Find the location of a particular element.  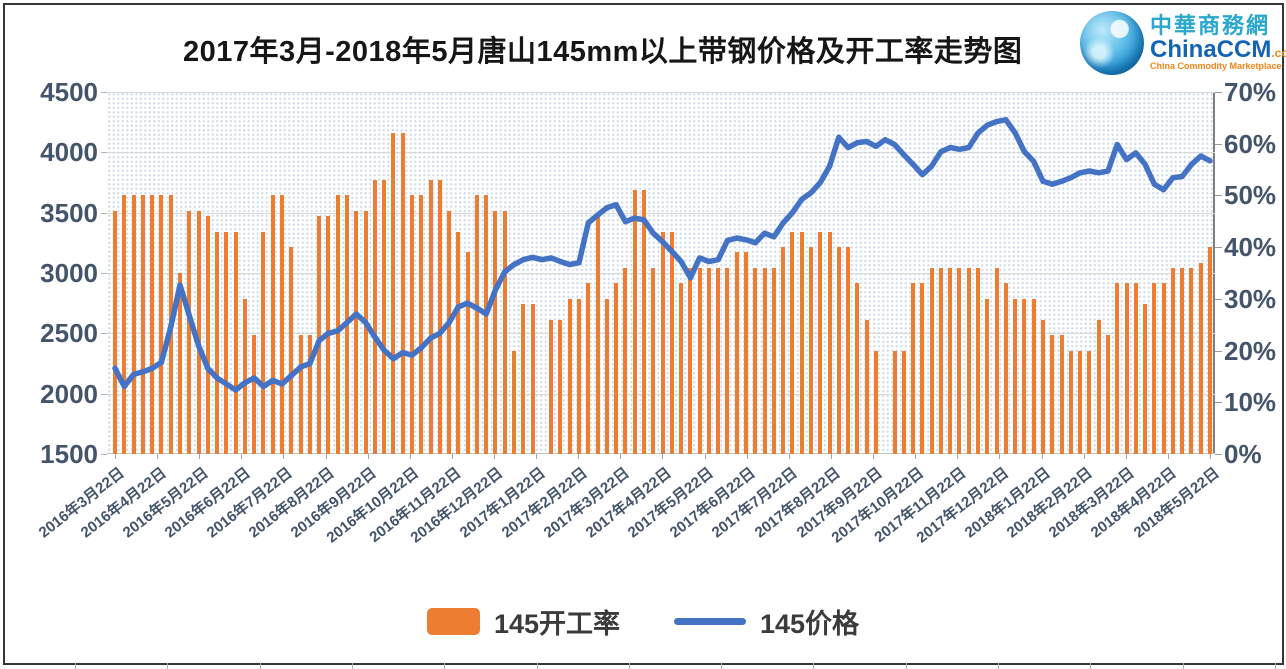

legend-bar-swatch is located at coordinates (453, 621).